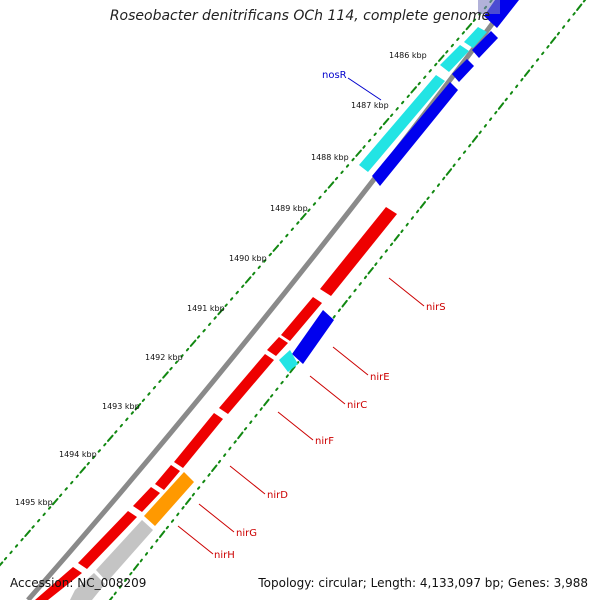 Image resolution: width=600 pixels, height=600 pixels. What do you see at coordinates (436, 307) in the screenshot?
I see `gene-label-nirS: nirS` at bounding box center [436, 307].